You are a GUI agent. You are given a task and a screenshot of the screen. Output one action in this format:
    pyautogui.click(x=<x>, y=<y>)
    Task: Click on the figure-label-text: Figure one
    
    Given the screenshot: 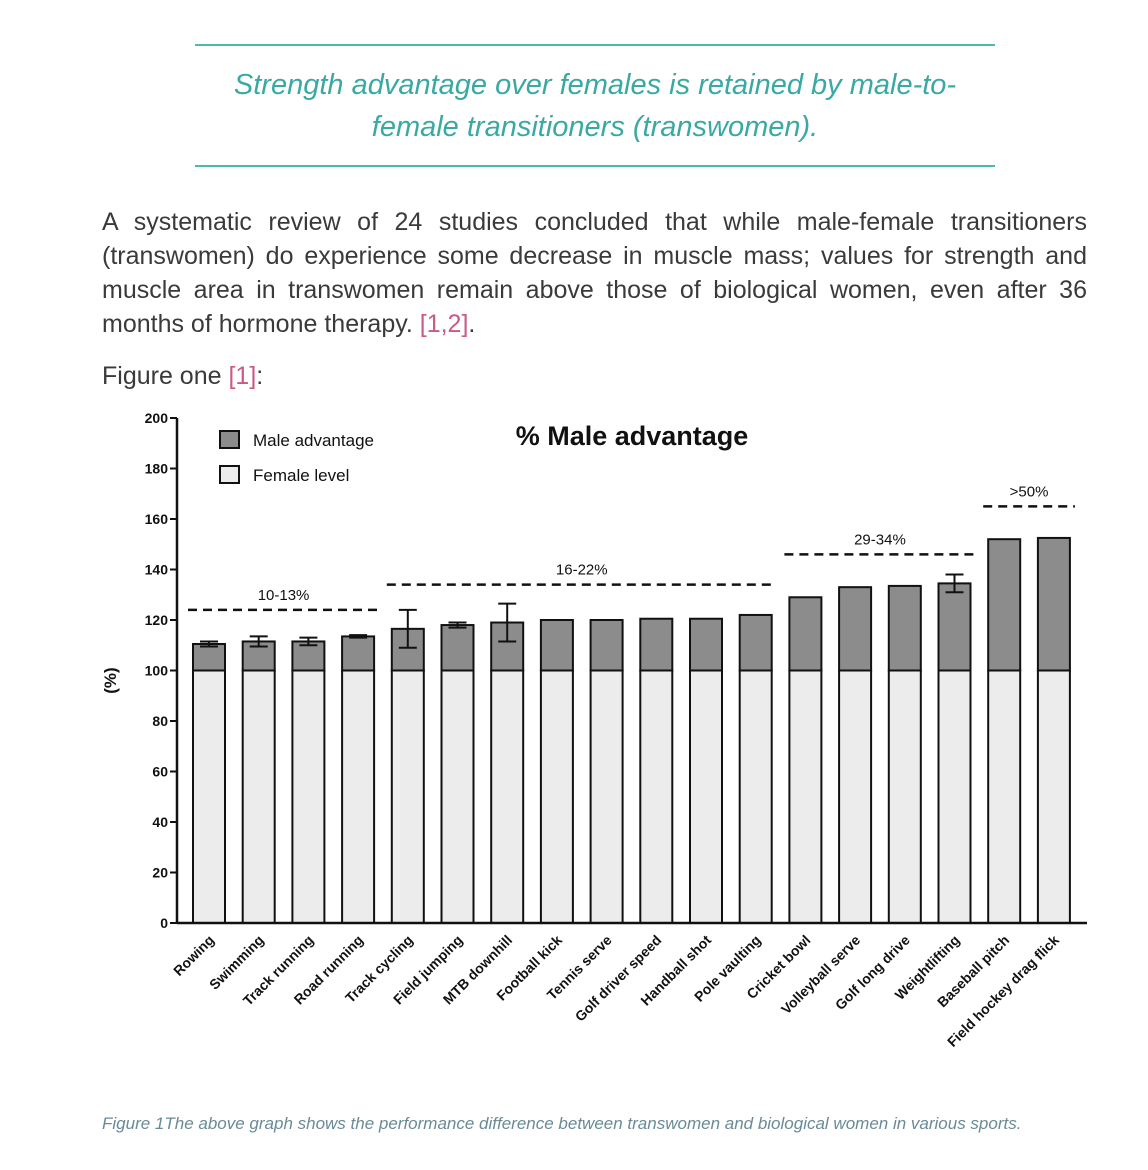 What is the action you would take?
    pyautogui.click(x=165, y=376)
    